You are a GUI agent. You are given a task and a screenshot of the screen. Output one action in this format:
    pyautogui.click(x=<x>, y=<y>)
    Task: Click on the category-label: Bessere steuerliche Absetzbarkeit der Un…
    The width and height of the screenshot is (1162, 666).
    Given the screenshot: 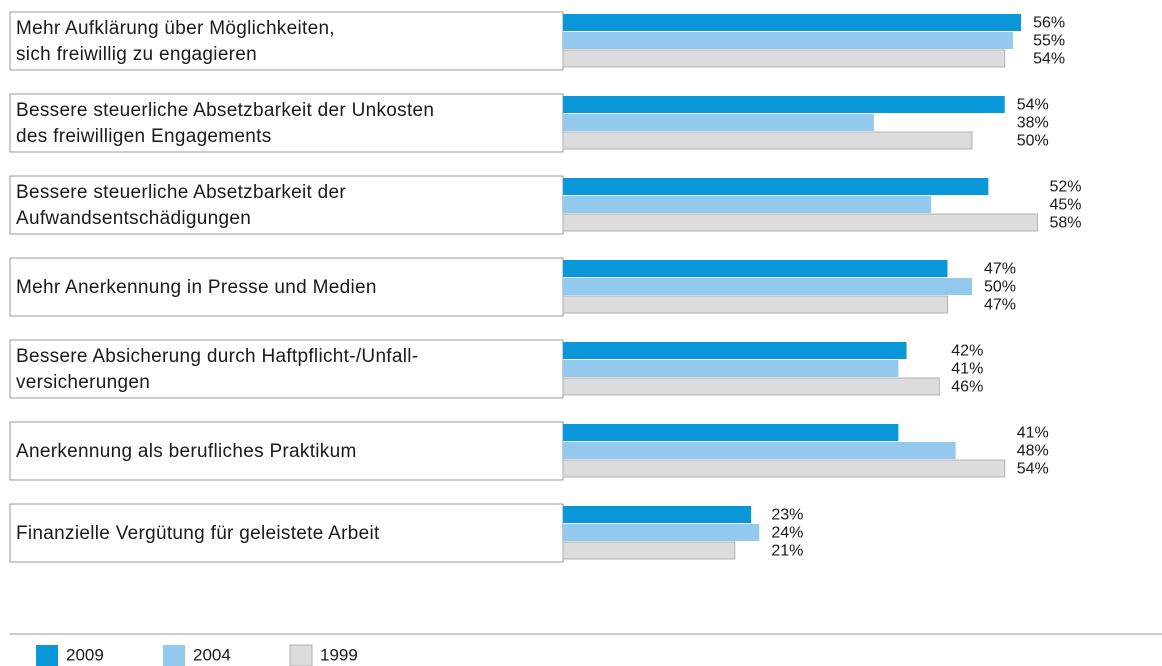 What is the action you would take?
    pyautogui.click(x=225, y=110)
    